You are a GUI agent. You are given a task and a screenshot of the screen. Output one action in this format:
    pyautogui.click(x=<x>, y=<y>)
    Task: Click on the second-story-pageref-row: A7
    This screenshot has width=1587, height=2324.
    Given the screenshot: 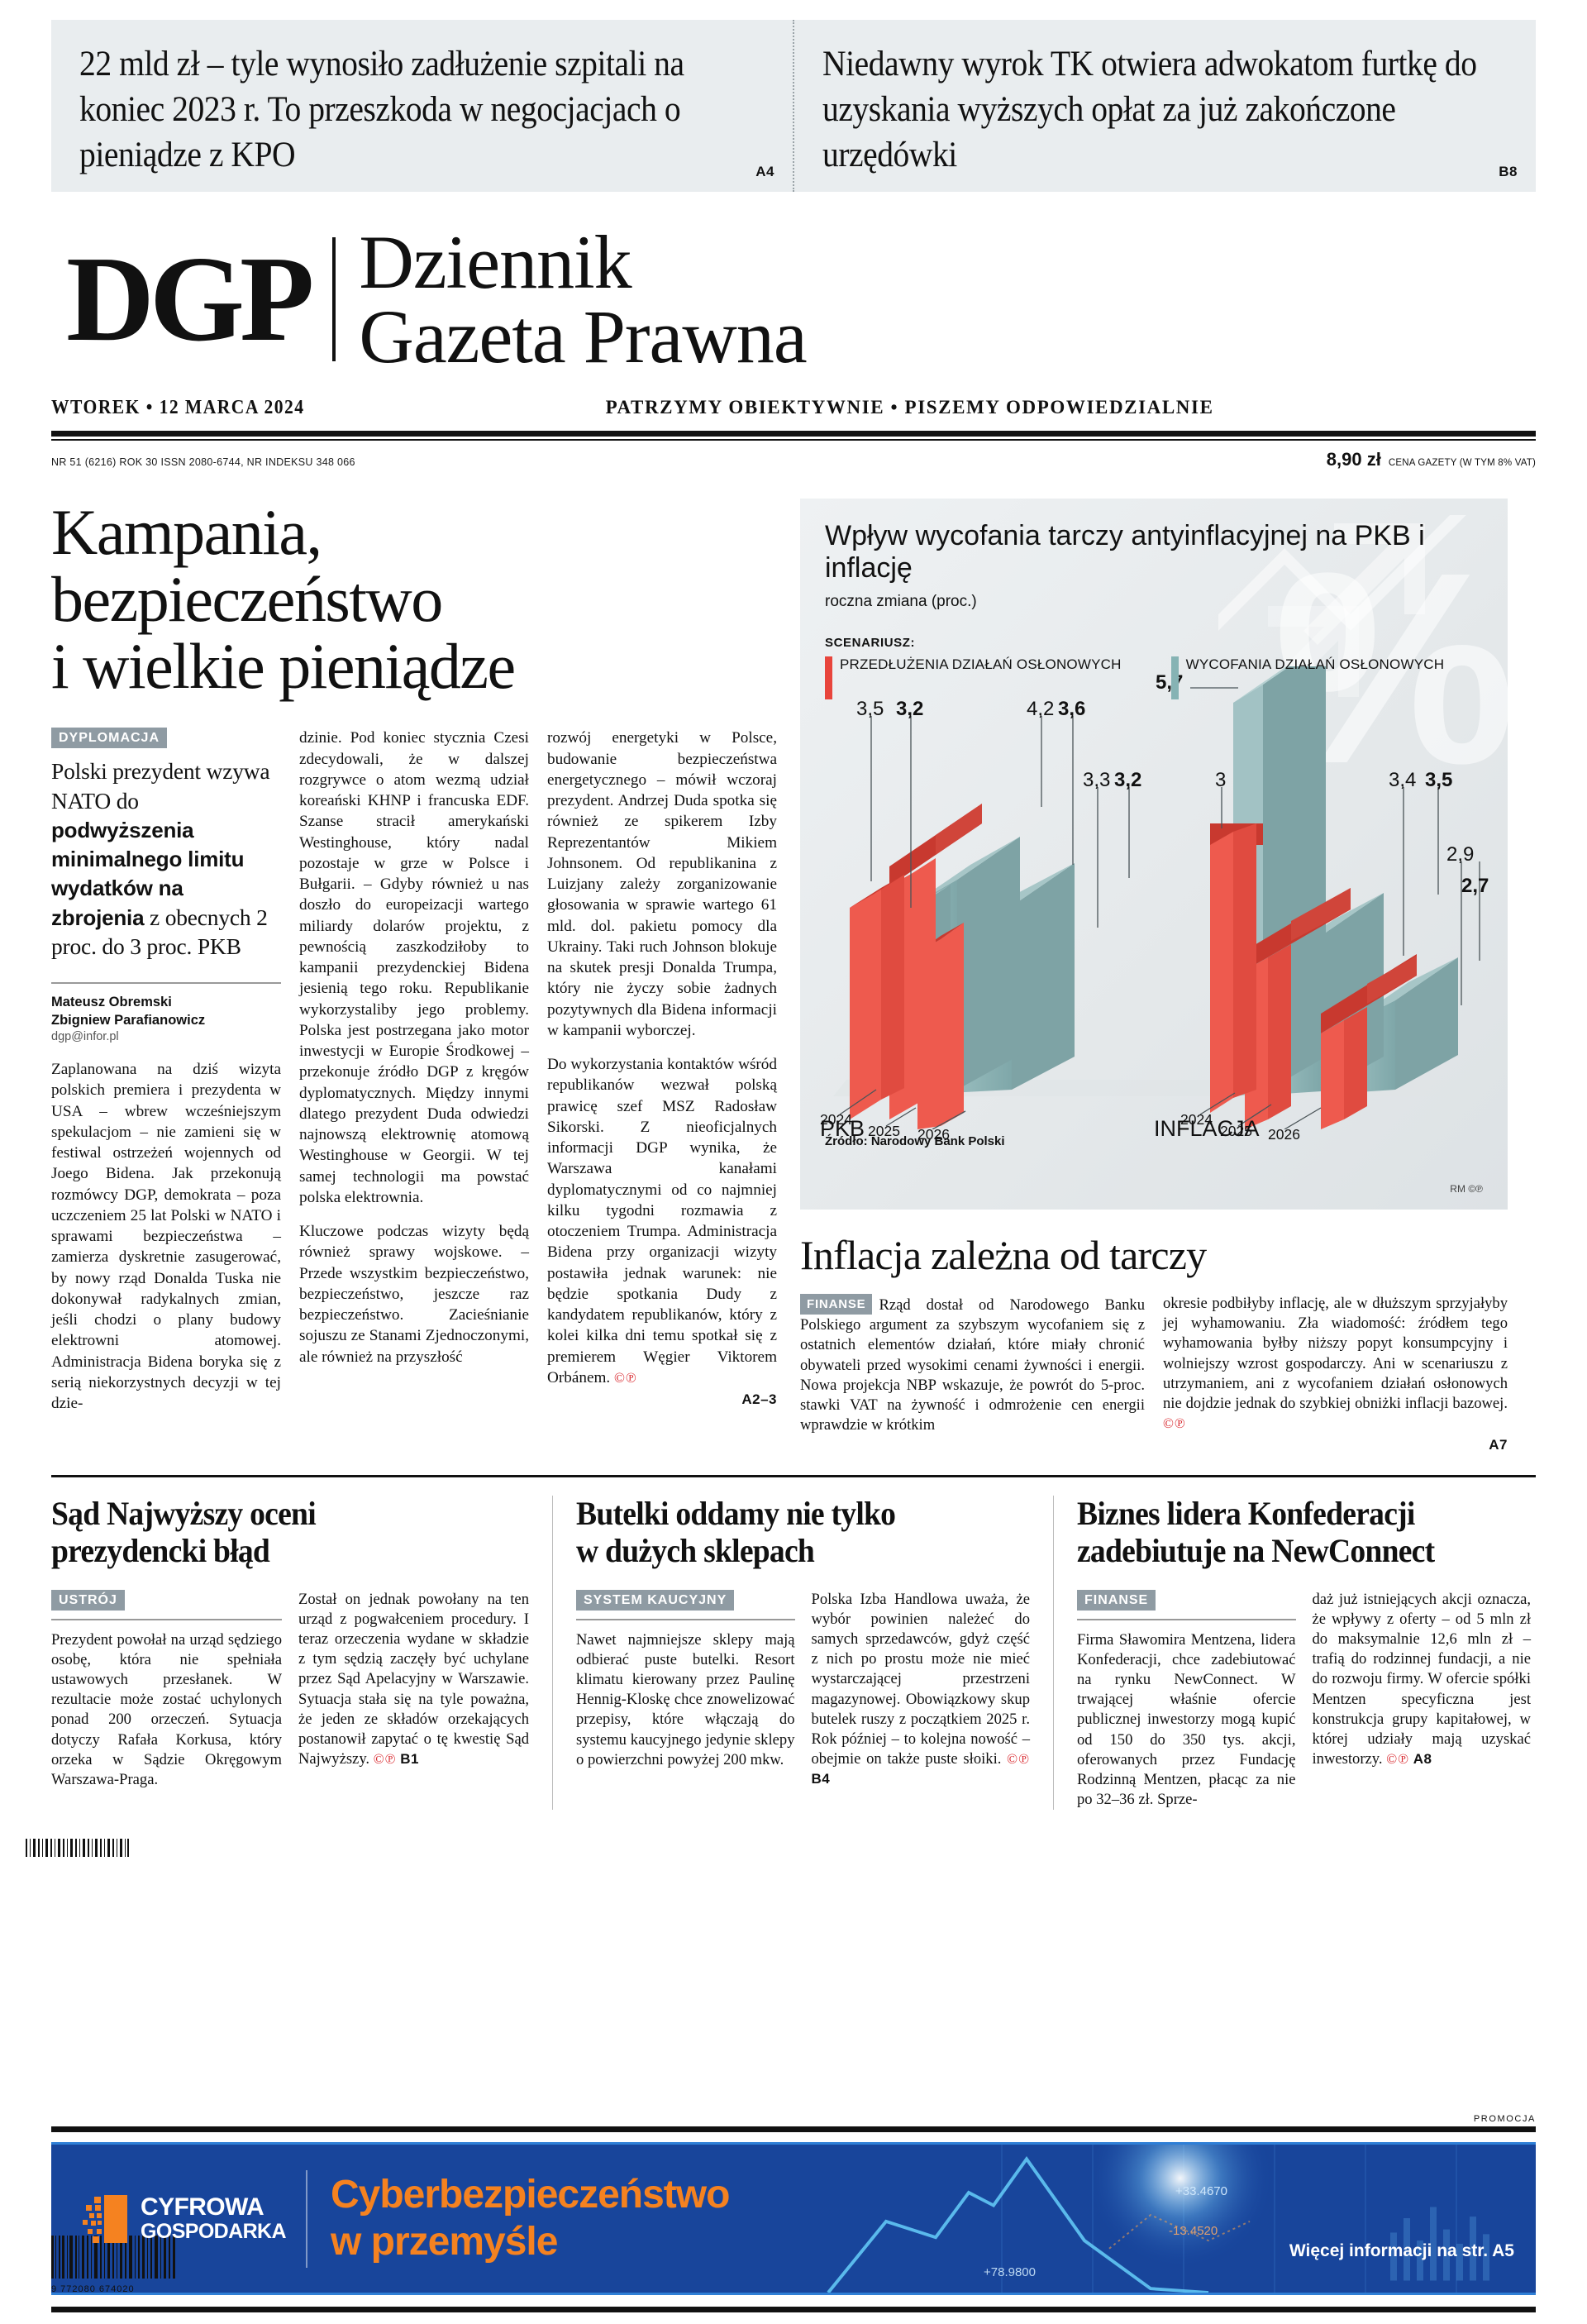 What is the action you would take?
    pyautogui.click(x=1335, y=1445)
    